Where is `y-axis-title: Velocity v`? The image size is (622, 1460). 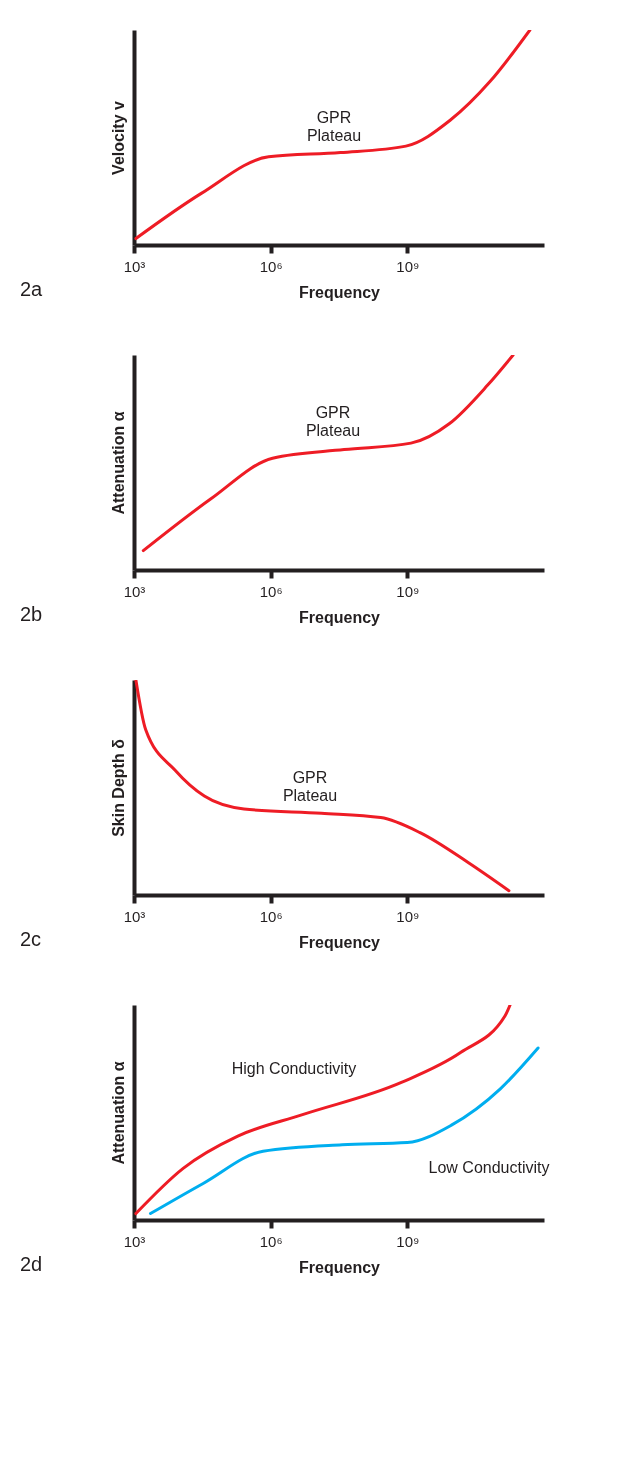
y-axis-title: Velocity v is located at coordinates (118, 137).